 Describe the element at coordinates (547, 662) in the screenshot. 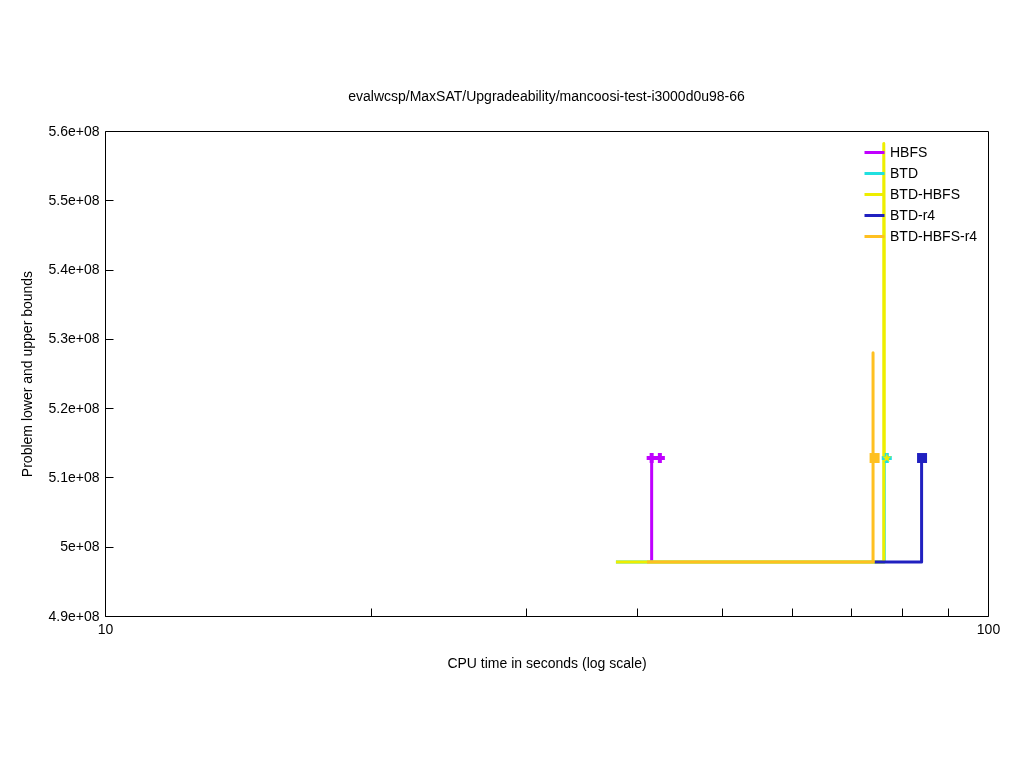

I see `x-axis-title: CPU time in seconds (log scale)` at that location.